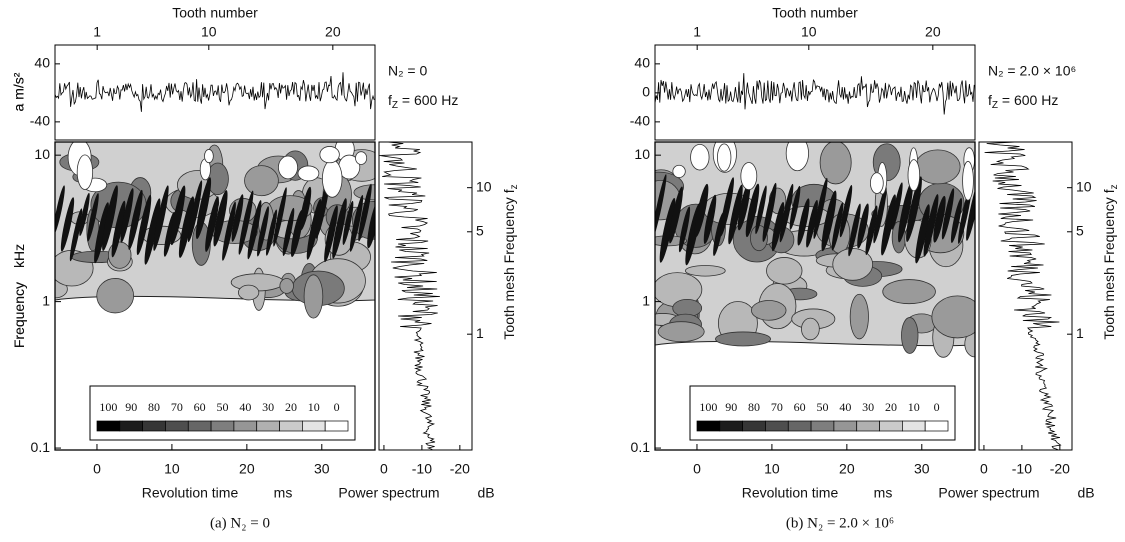 The image size is (1125, 542). I want to click on y-tick-label: 0.1, so click(41, 447).